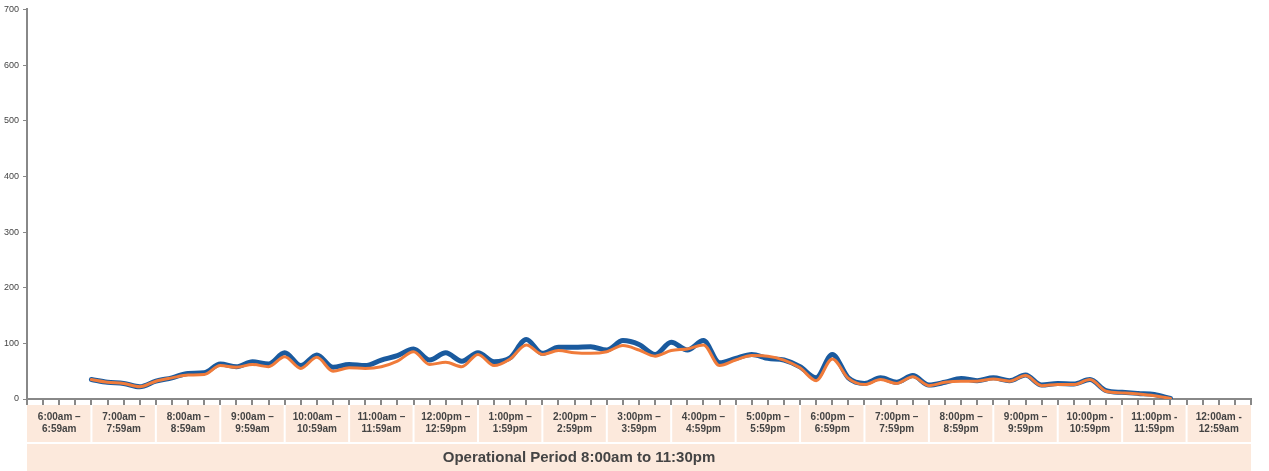 The width and height of the screenshot is (1269, 471). What do you see at coordinates (59, 422) in the screenshot?
I see `x-tick-label: 6:00am – 6:59am` at bounding box center [59, 422].